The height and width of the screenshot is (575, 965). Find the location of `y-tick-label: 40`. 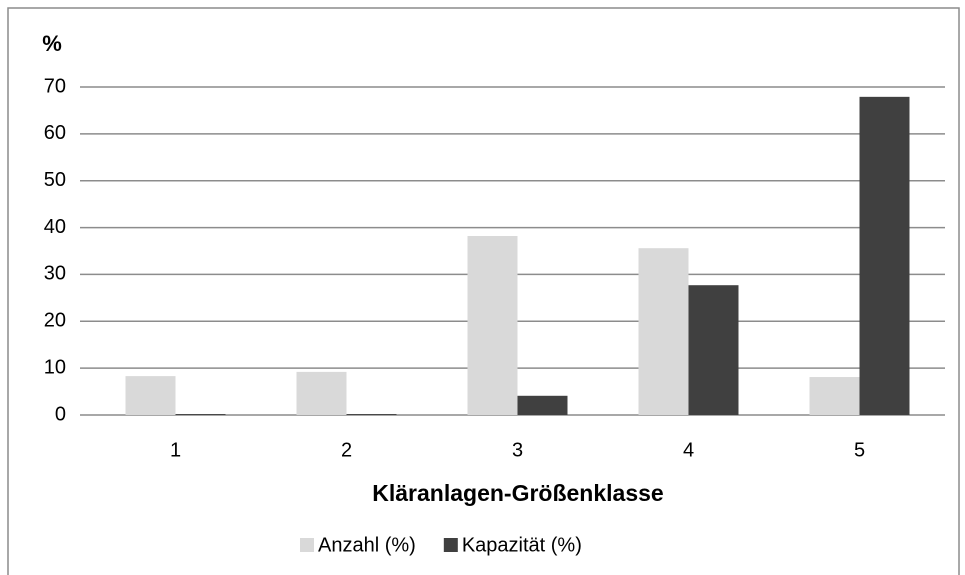

y-tick-label: 40 is located at coordinates (55, 227).